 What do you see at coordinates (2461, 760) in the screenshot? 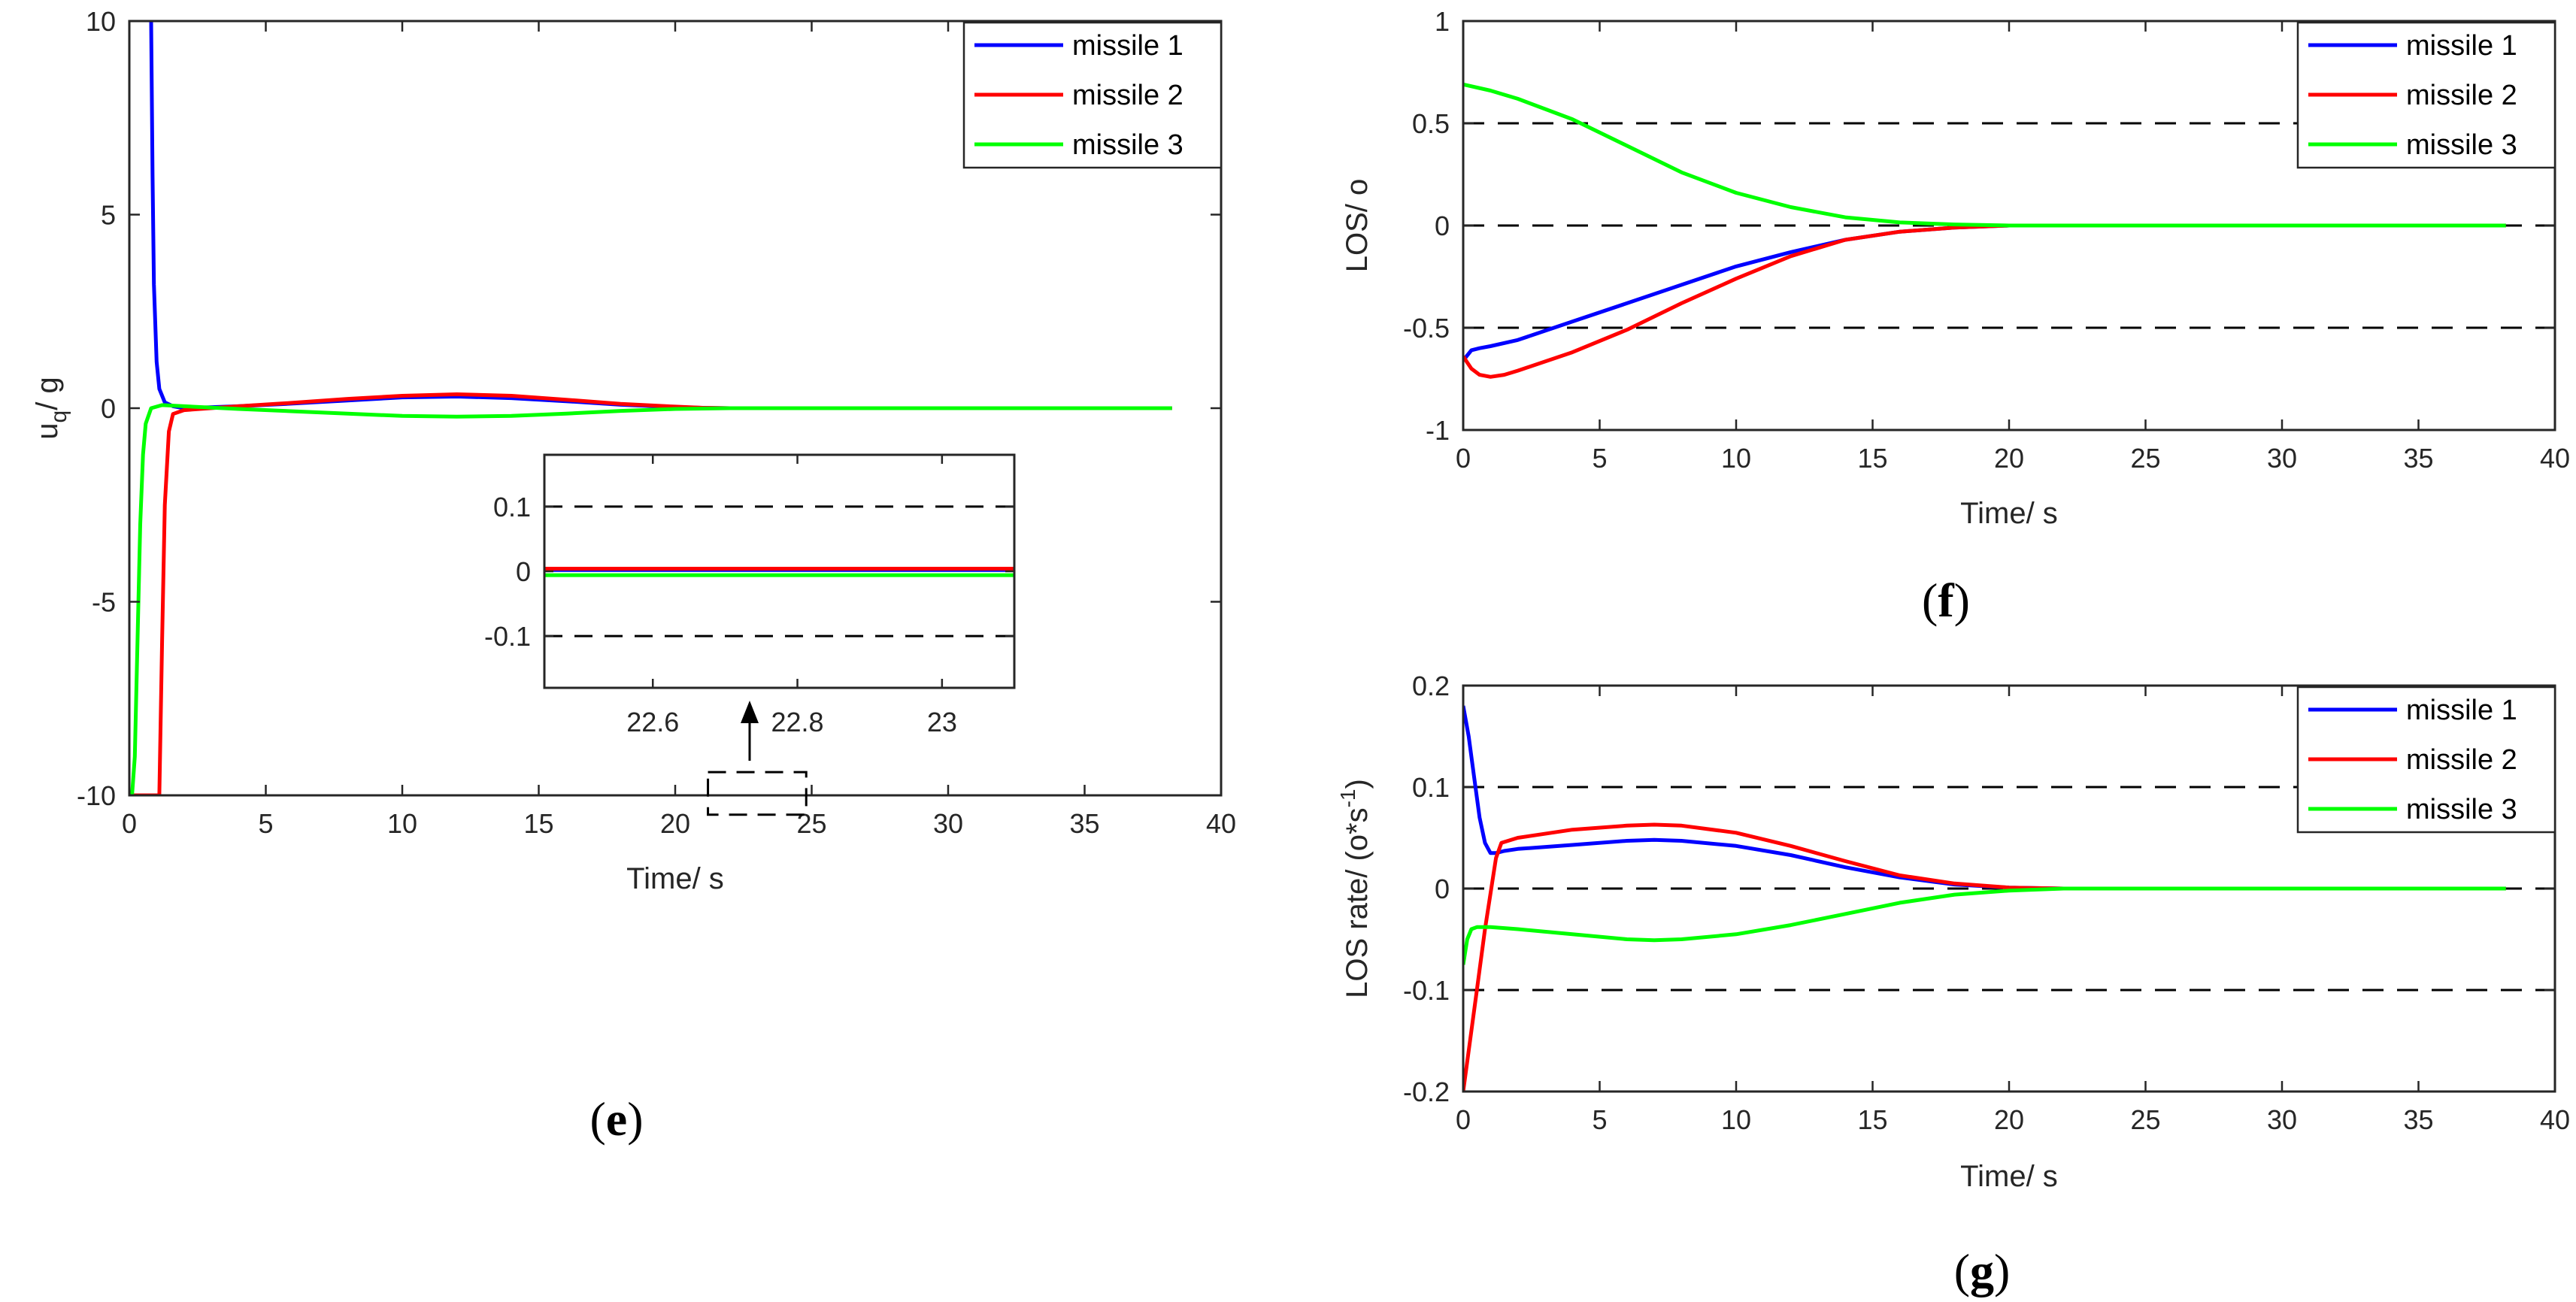
I see `panel-g-legend-label-2: missile 2` at bounding box center [2461, 760].